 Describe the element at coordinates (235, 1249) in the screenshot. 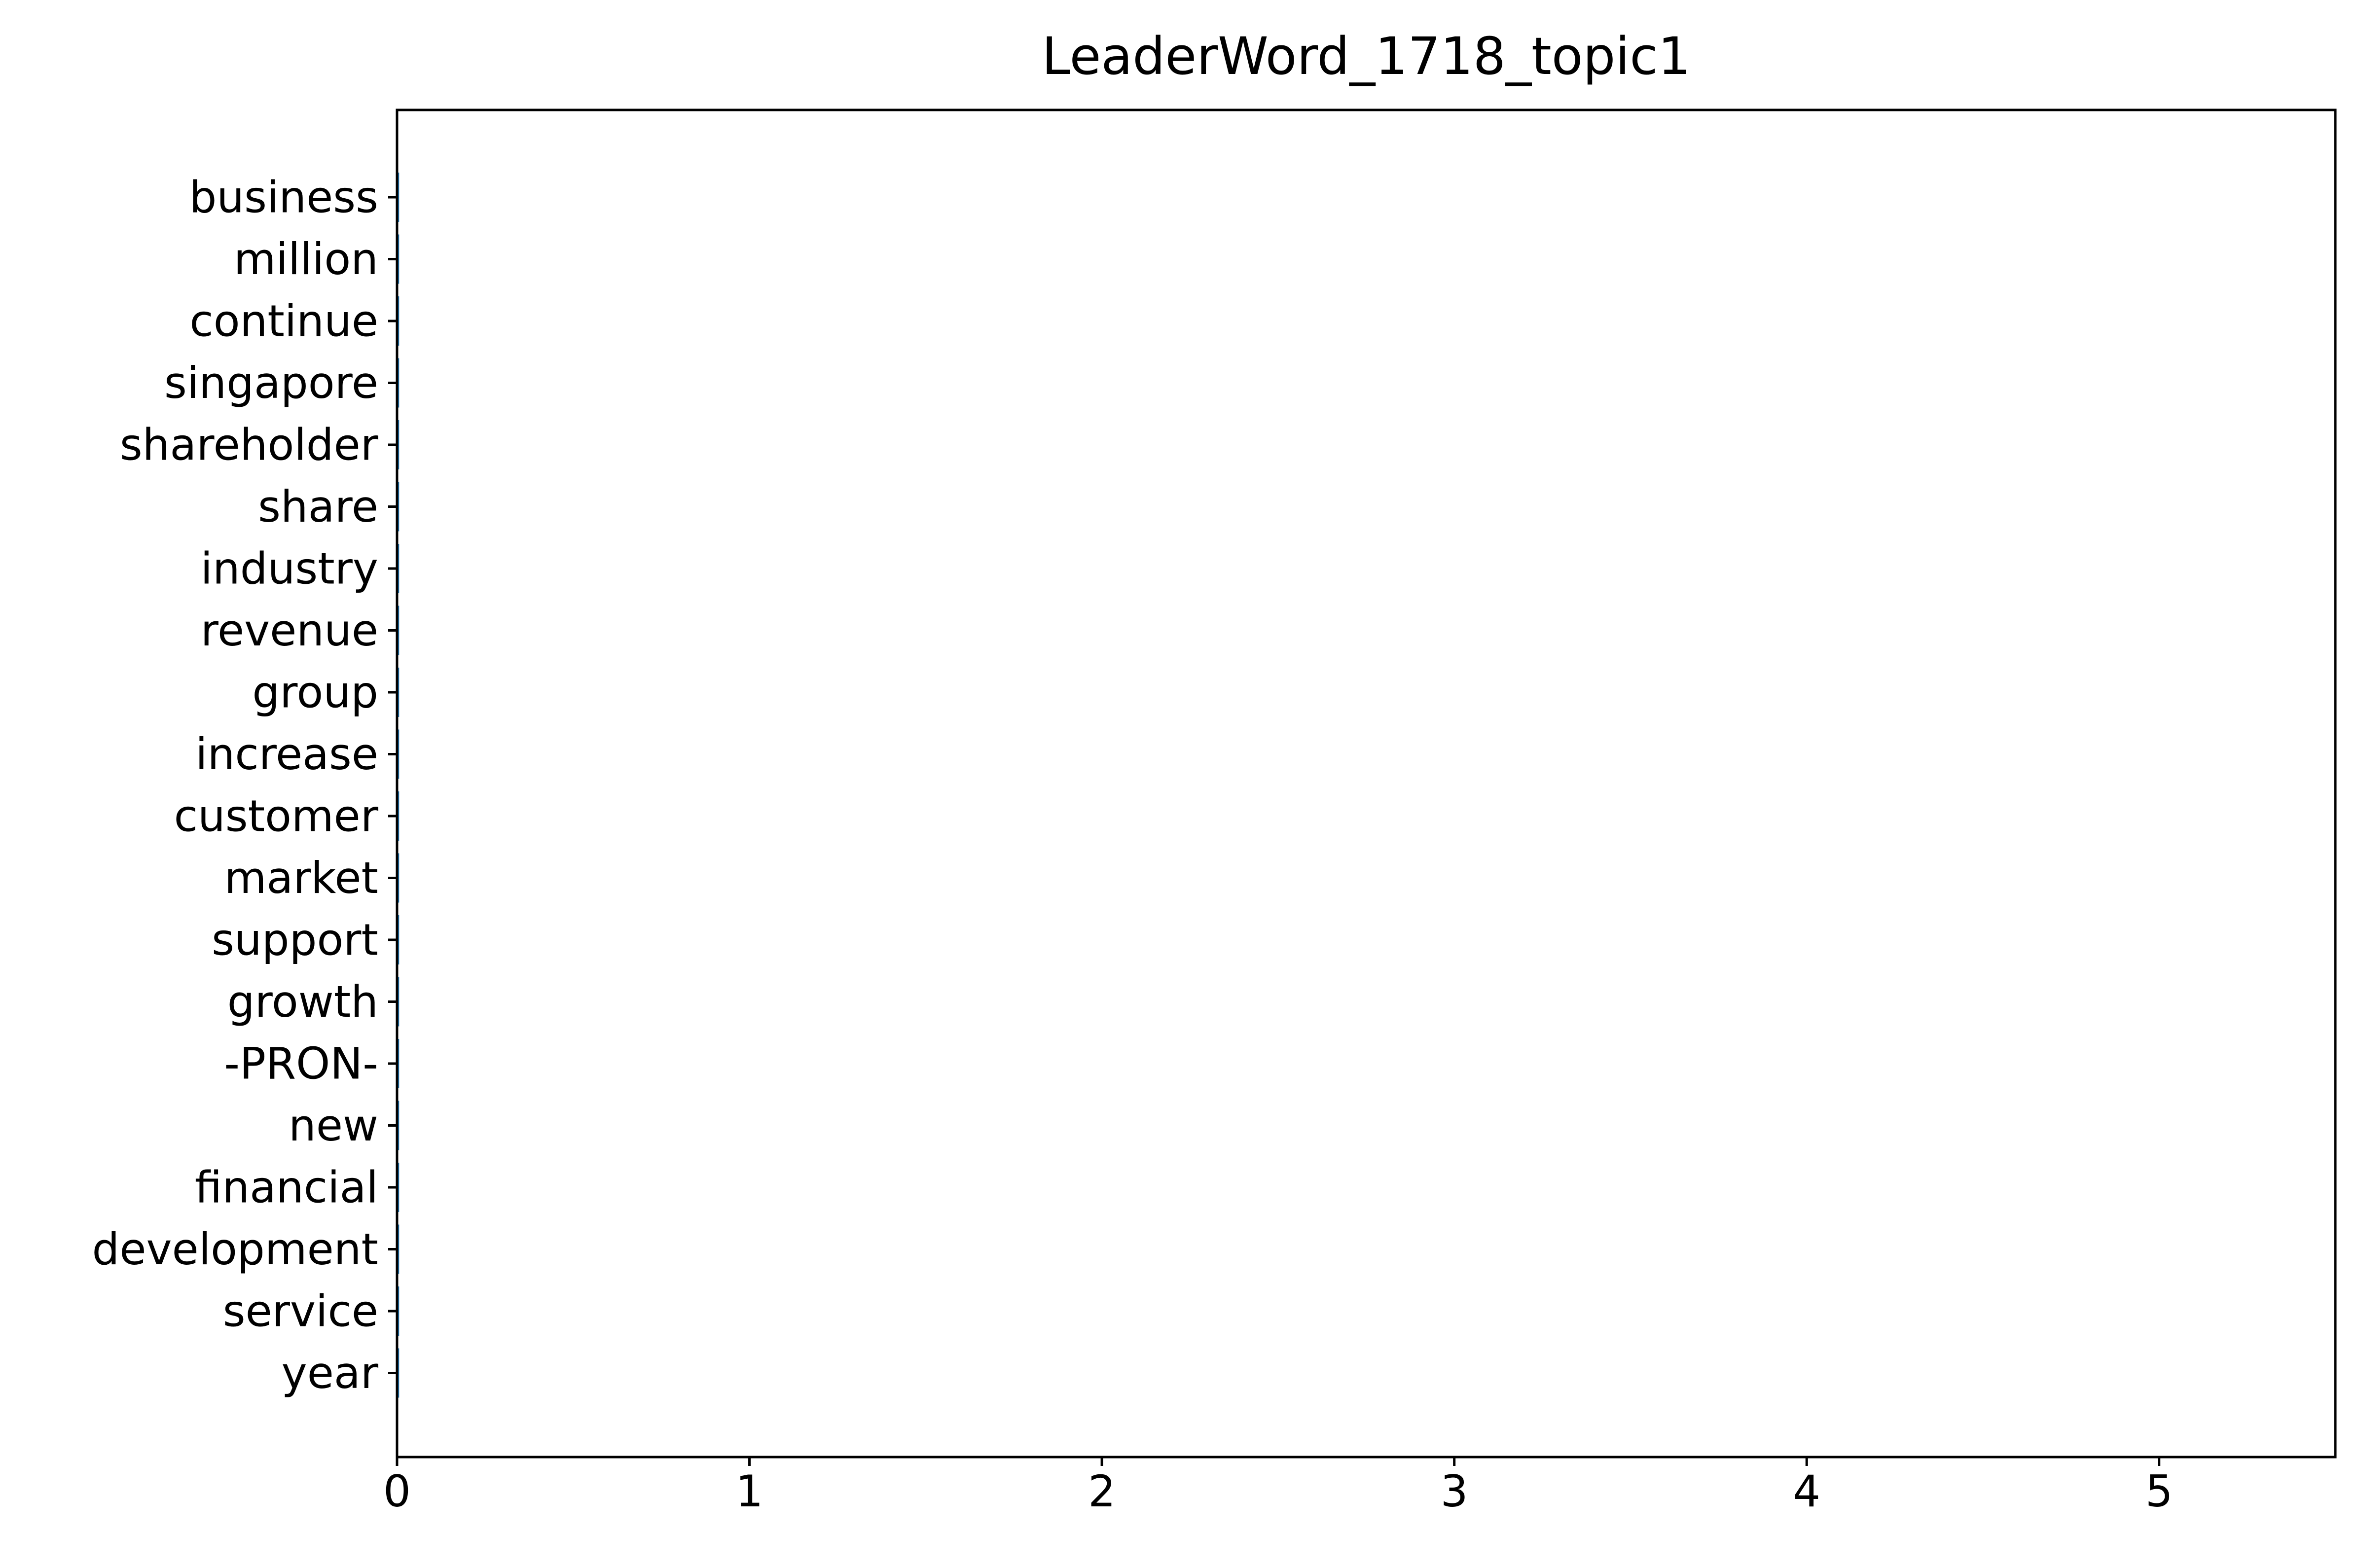

I see `y-tick-label: development` at that location.